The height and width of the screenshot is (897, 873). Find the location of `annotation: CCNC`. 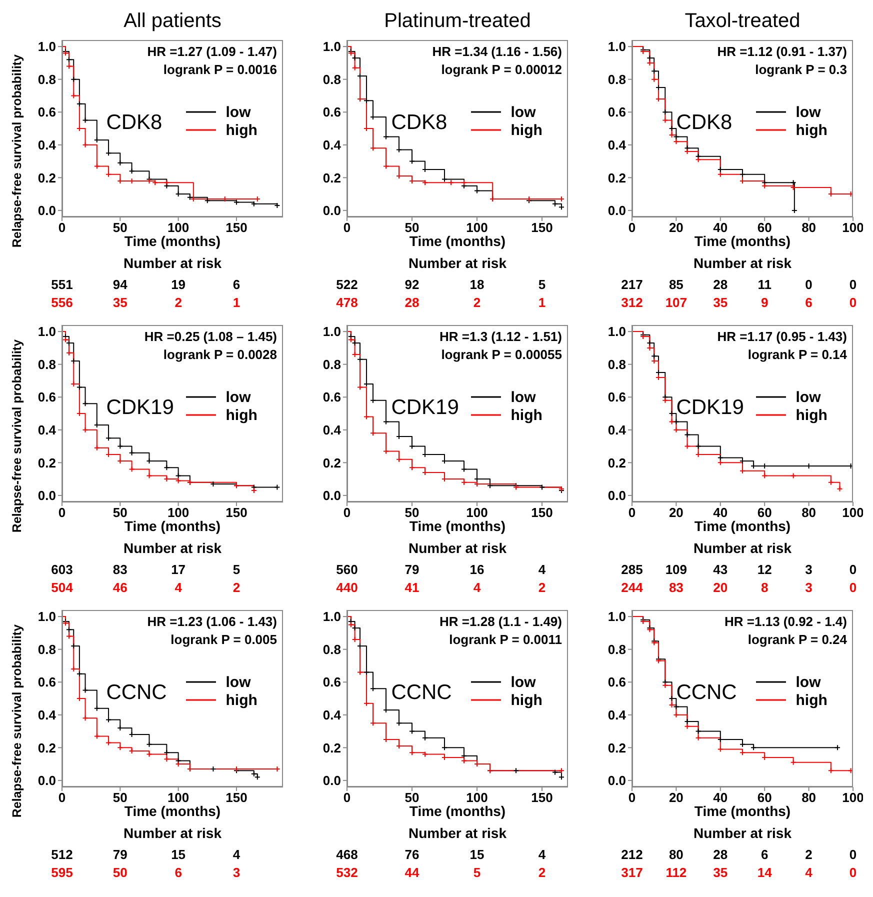

annotation: CCNC is located at coordinates (136, 692).